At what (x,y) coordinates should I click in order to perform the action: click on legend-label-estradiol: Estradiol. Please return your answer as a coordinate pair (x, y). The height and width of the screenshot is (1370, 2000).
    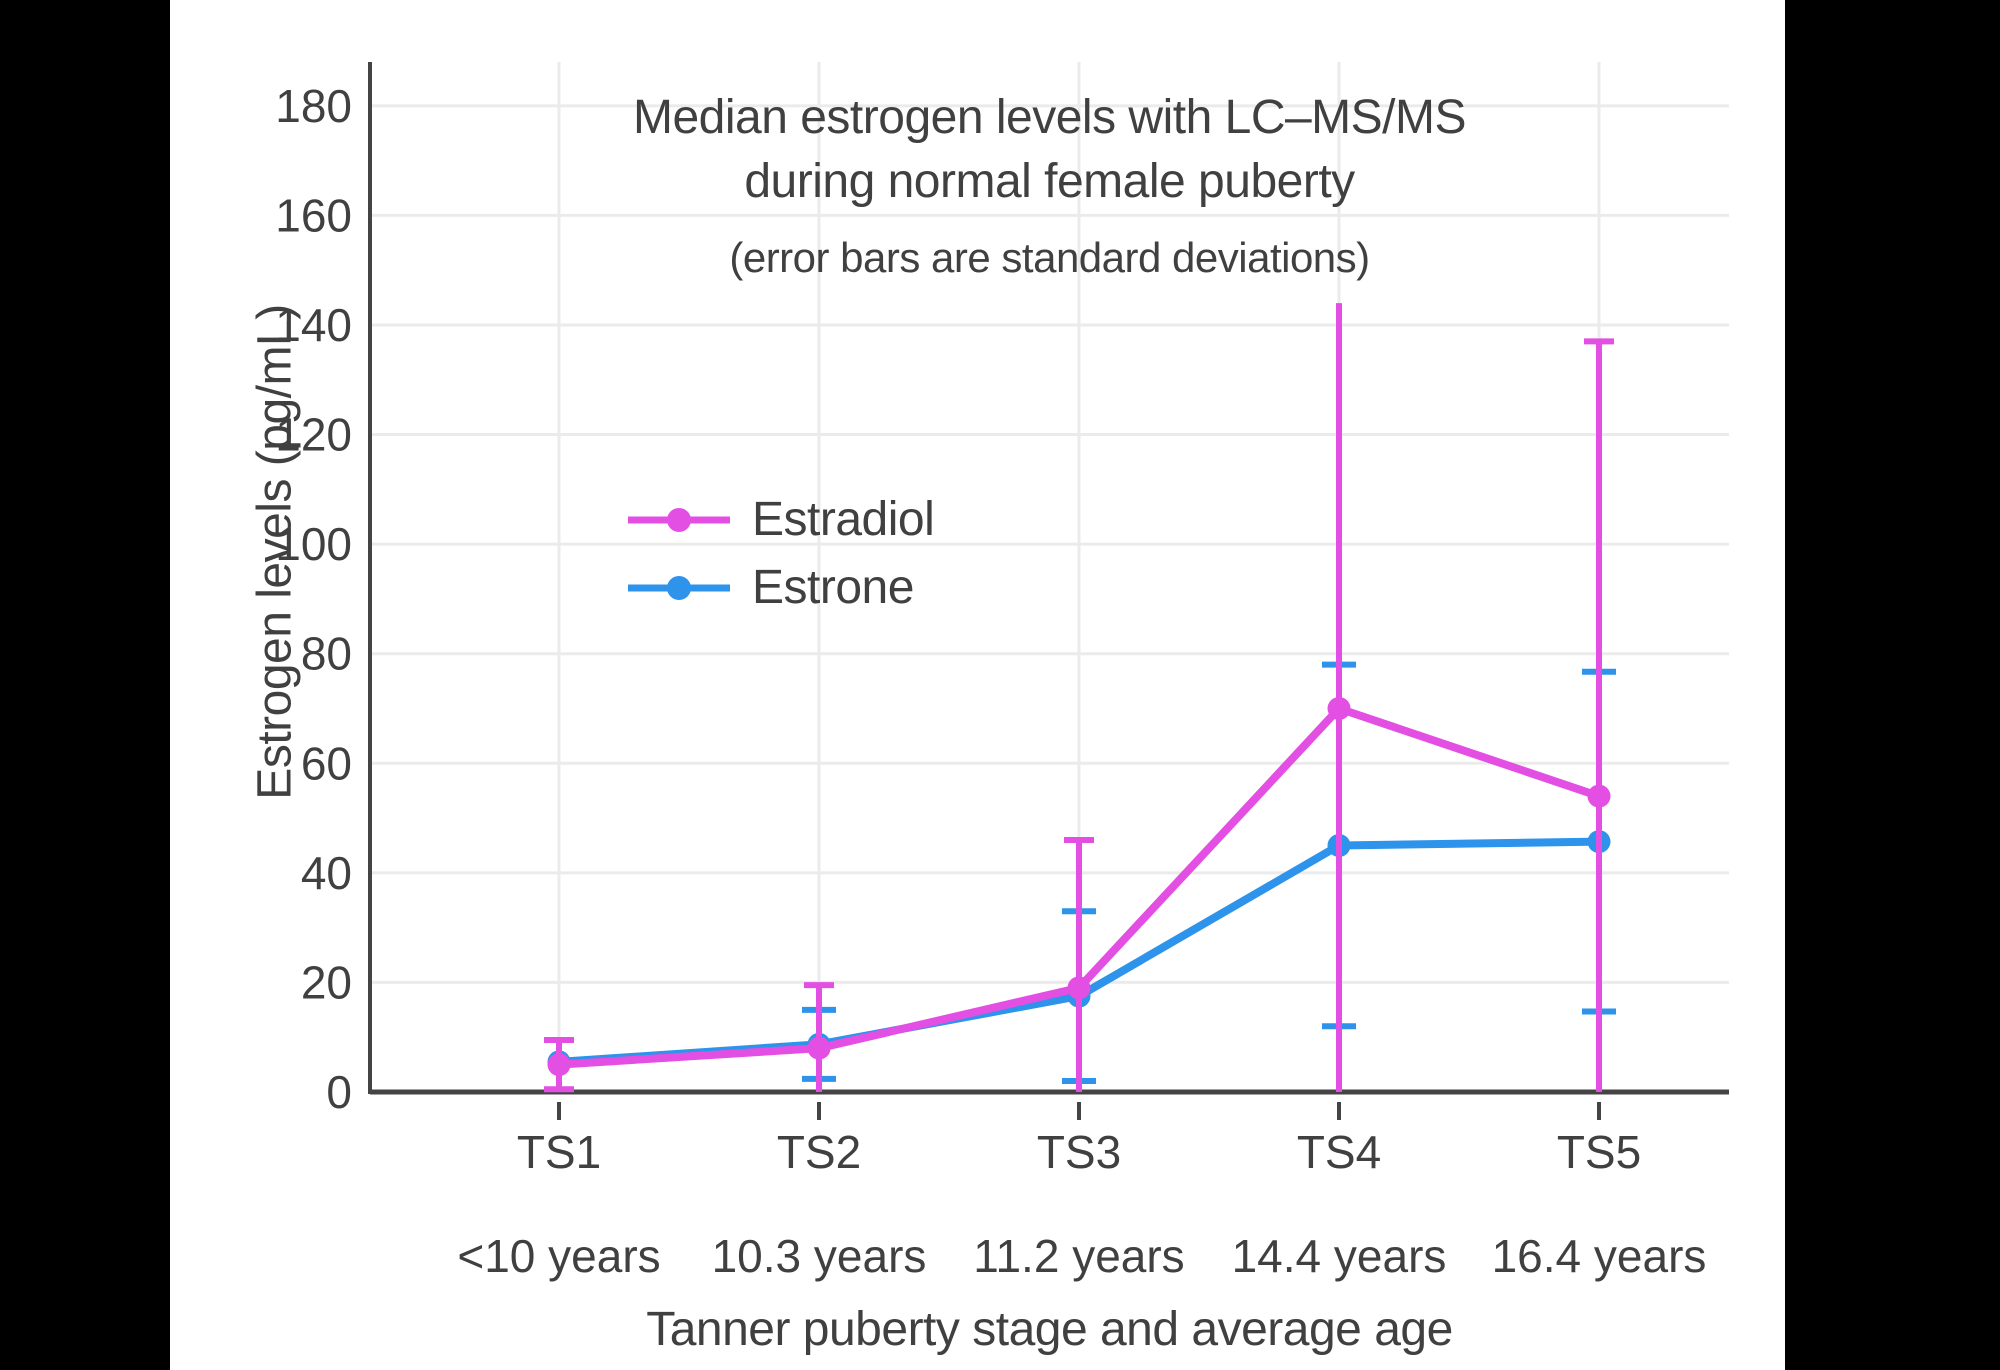
    Looking at the image, I should click on (843, 519).